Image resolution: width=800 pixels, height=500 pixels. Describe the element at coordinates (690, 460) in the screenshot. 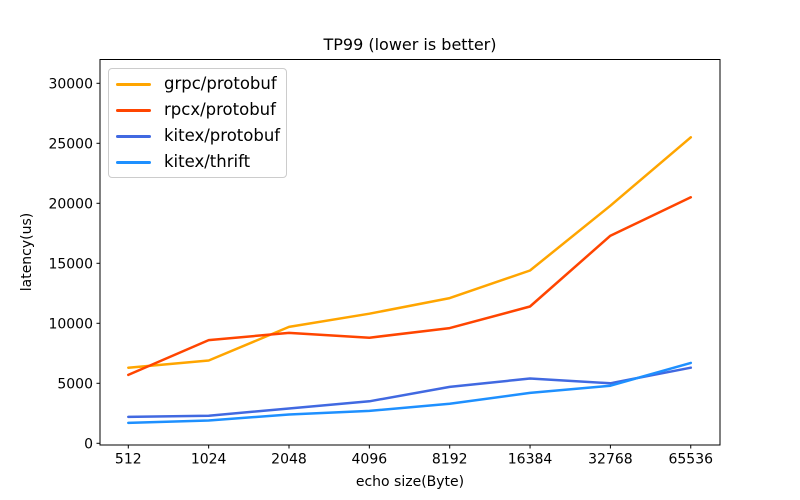

I see `x-tick-label: 65536` at that location.